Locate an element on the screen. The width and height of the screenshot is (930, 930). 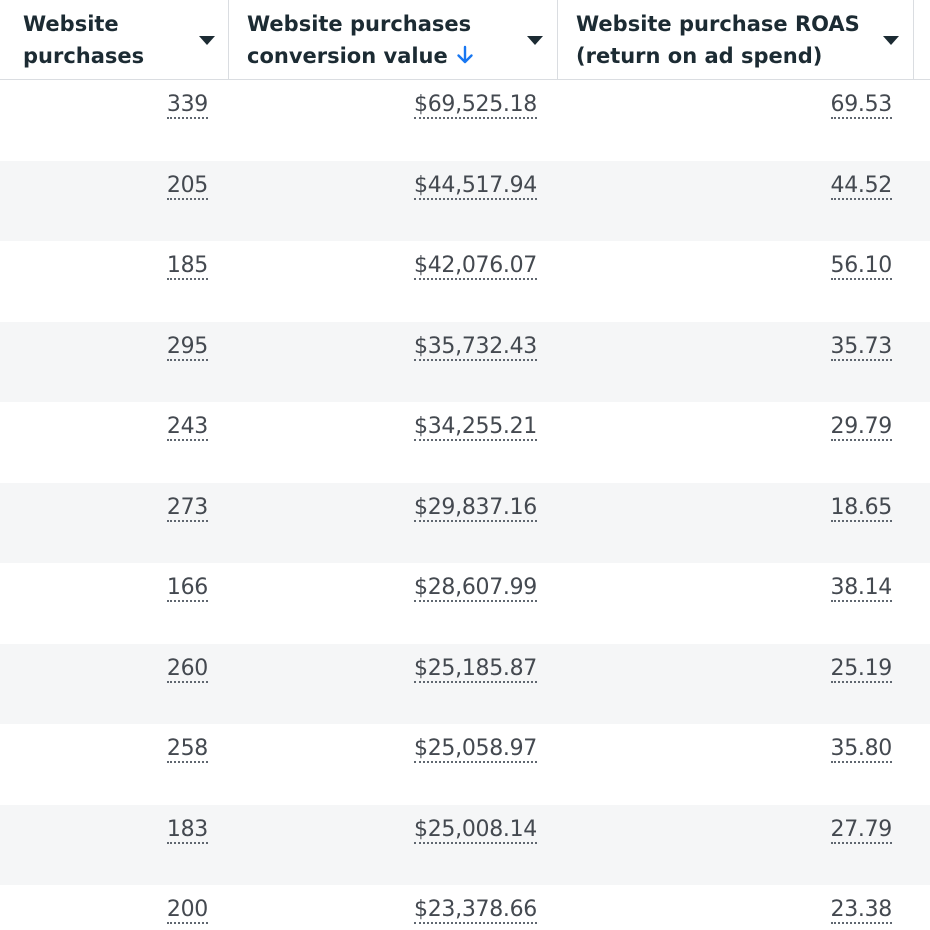
column-header-label-line: purchases is located at coordinates (84, 56).